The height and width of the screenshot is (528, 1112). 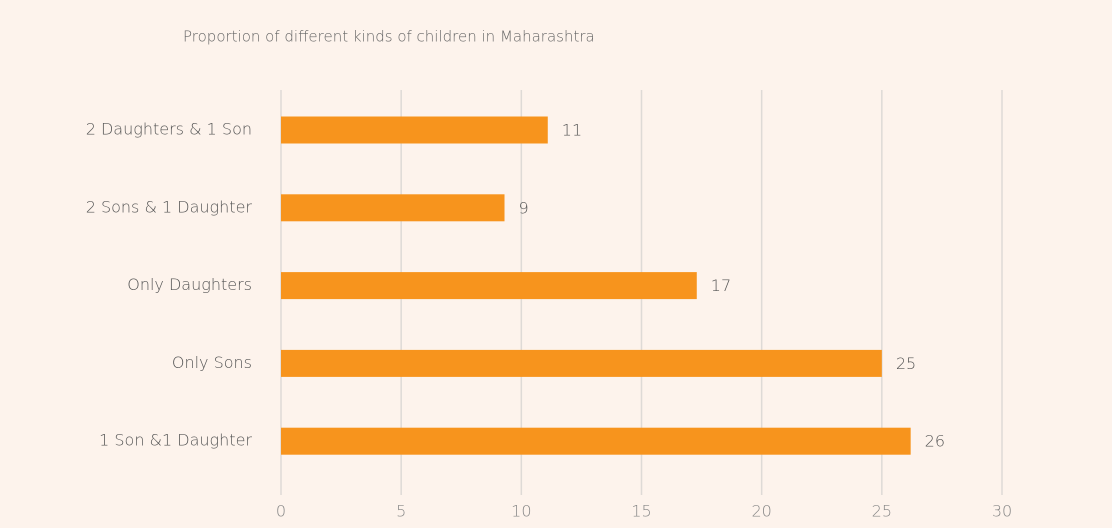 What do you see at coordinates (212, 362) in the screenshot?
I see `y-tick-label: Only Sons` at bounding box center [212, 362].